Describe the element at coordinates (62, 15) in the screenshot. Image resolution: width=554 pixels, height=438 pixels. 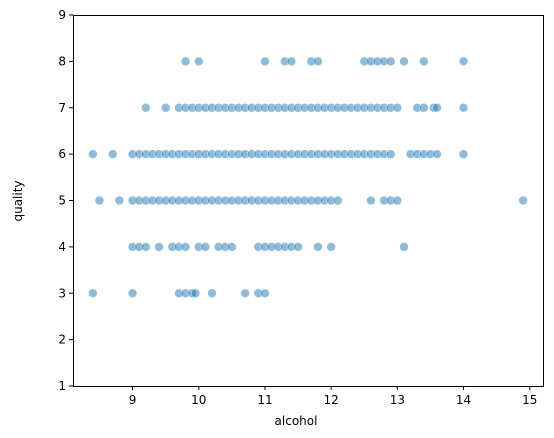
I see `y-tick-label: 9` at that location.